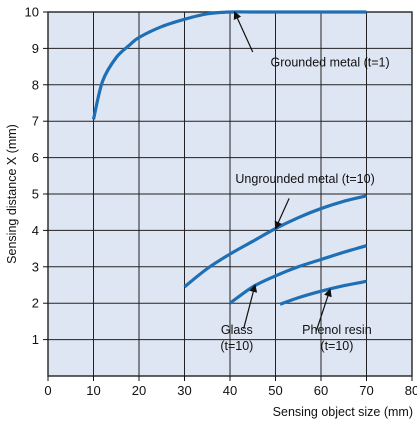  I want to click on x-tick-label: 10, so click(93, 390).